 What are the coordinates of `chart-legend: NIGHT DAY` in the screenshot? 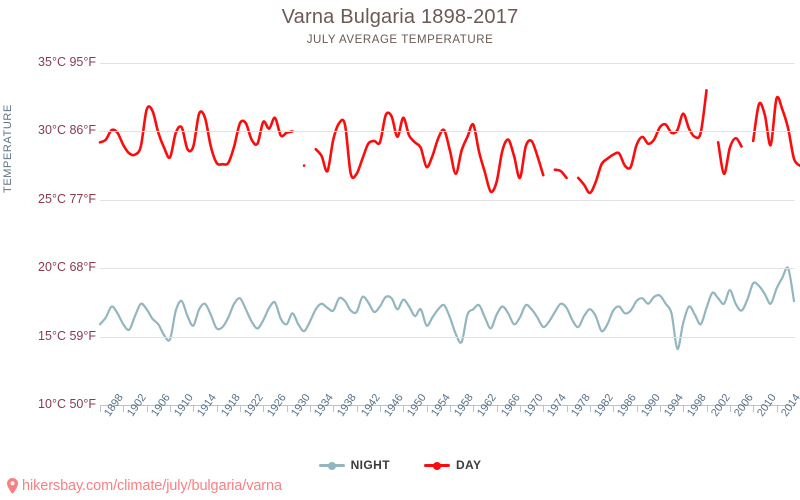 It's located at (400, 465).